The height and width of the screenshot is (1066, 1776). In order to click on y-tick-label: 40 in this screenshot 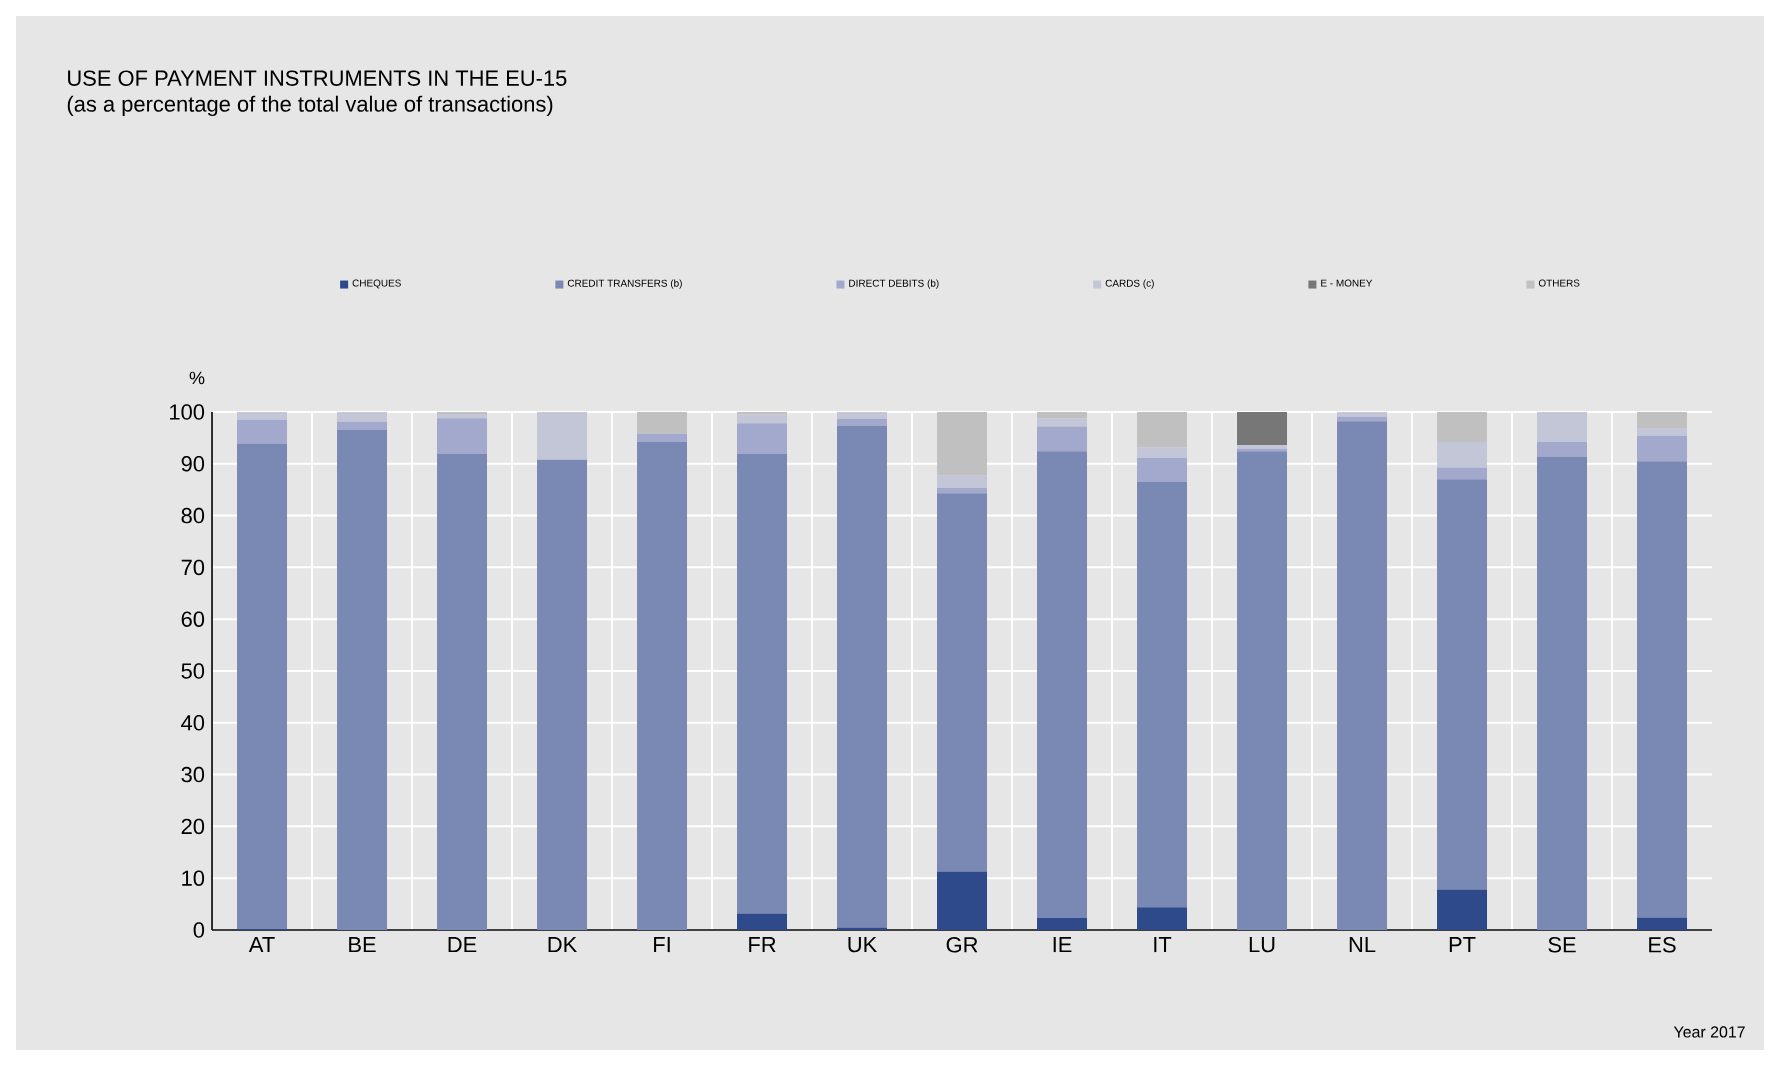, I will do `click(193, 723)`.